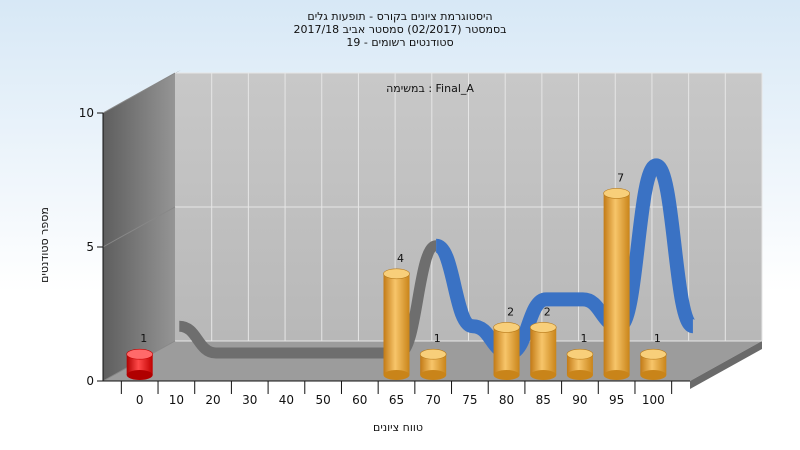  What do you see at coordinates (400, 42) in the screenshot?
I see `chart-title-line-3: סטודנטים רשומים - 19` at bounding box center [400, 42].